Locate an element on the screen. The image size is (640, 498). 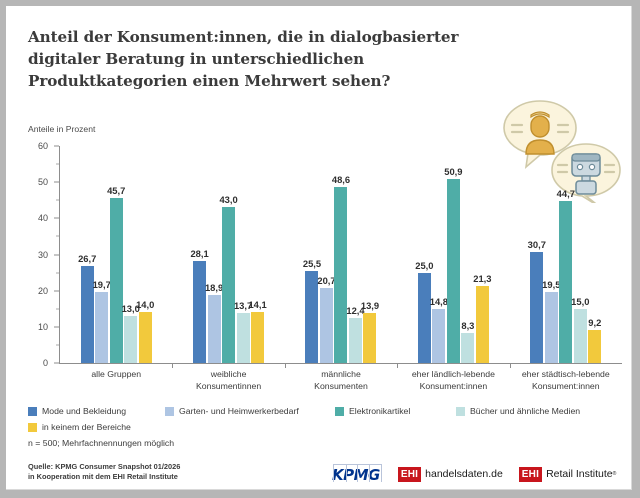
bar-value-label: 44,7 is located at coordinates (565, 194).